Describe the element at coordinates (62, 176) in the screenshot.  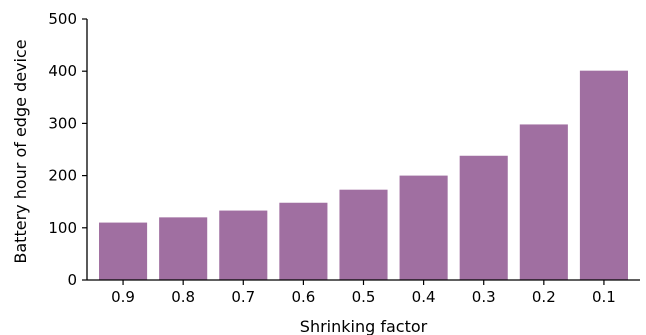
I see `y-tick-label: 200` at that location.